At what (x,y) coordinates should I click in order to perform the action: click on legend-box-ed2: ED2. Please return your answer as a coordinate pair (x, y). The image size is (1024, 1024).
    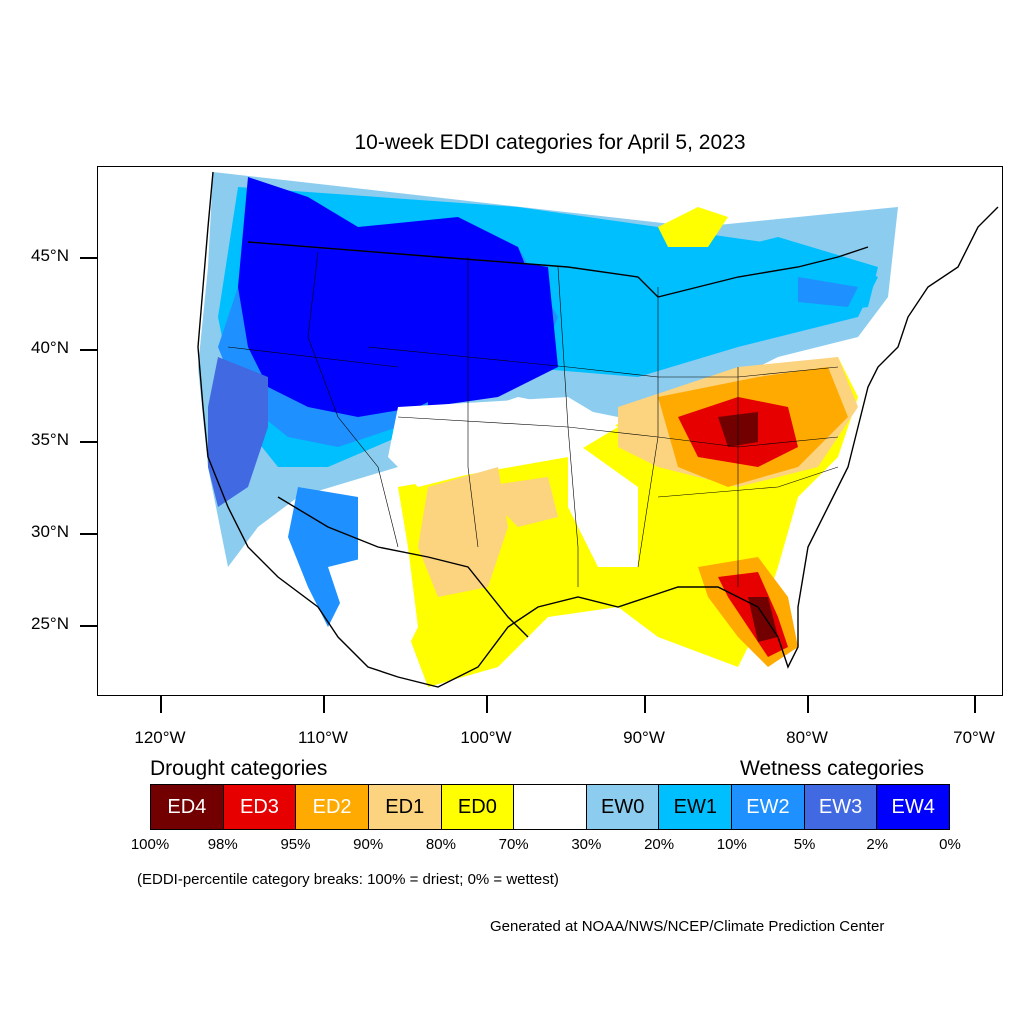
    Looking at the image, I should click on (332, 807).